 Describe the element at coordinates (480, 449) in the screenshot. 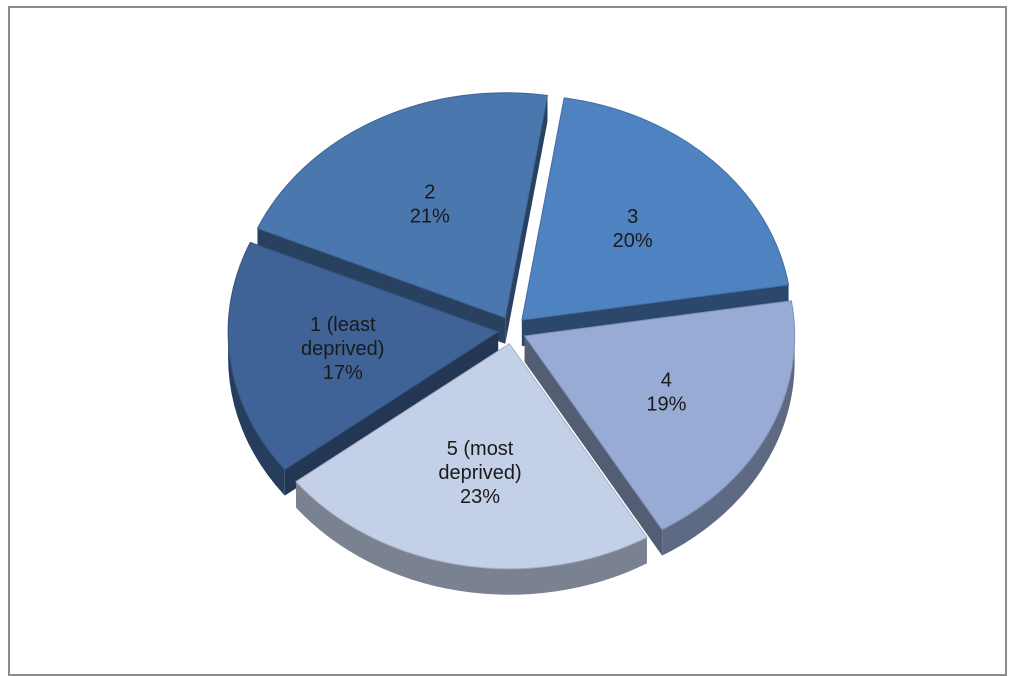

I see `slice-category-label: 5 (most` at that location.